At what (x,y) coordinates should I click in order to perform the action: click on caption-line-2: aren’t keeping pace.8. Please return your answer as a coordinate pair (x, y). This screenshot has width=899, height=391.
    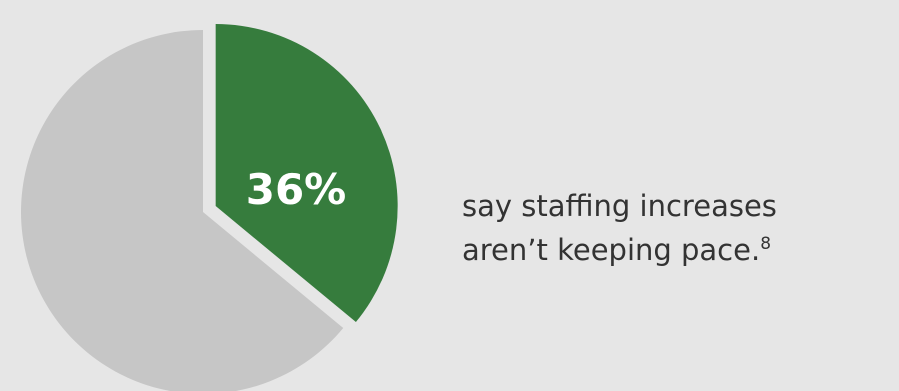
    Looking at the image, I should click on (677, 250).